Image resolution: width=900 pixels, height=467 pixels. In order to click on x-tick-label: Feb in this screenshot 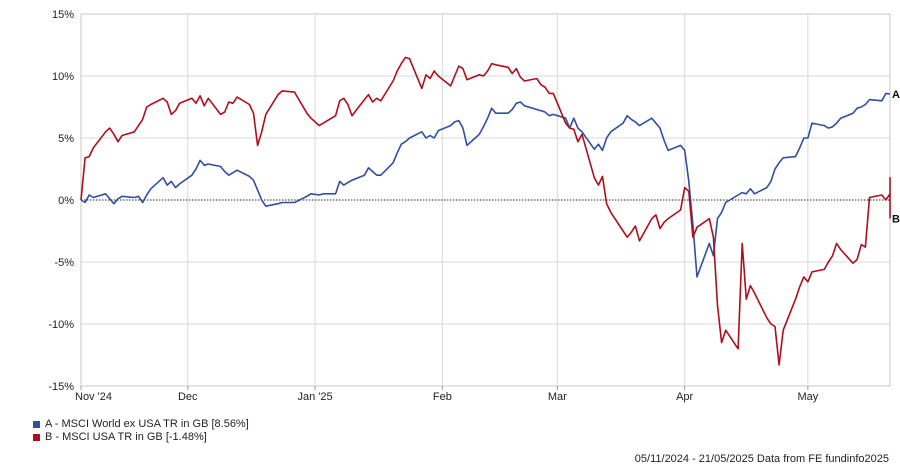, I will do `click(442, 397)`.